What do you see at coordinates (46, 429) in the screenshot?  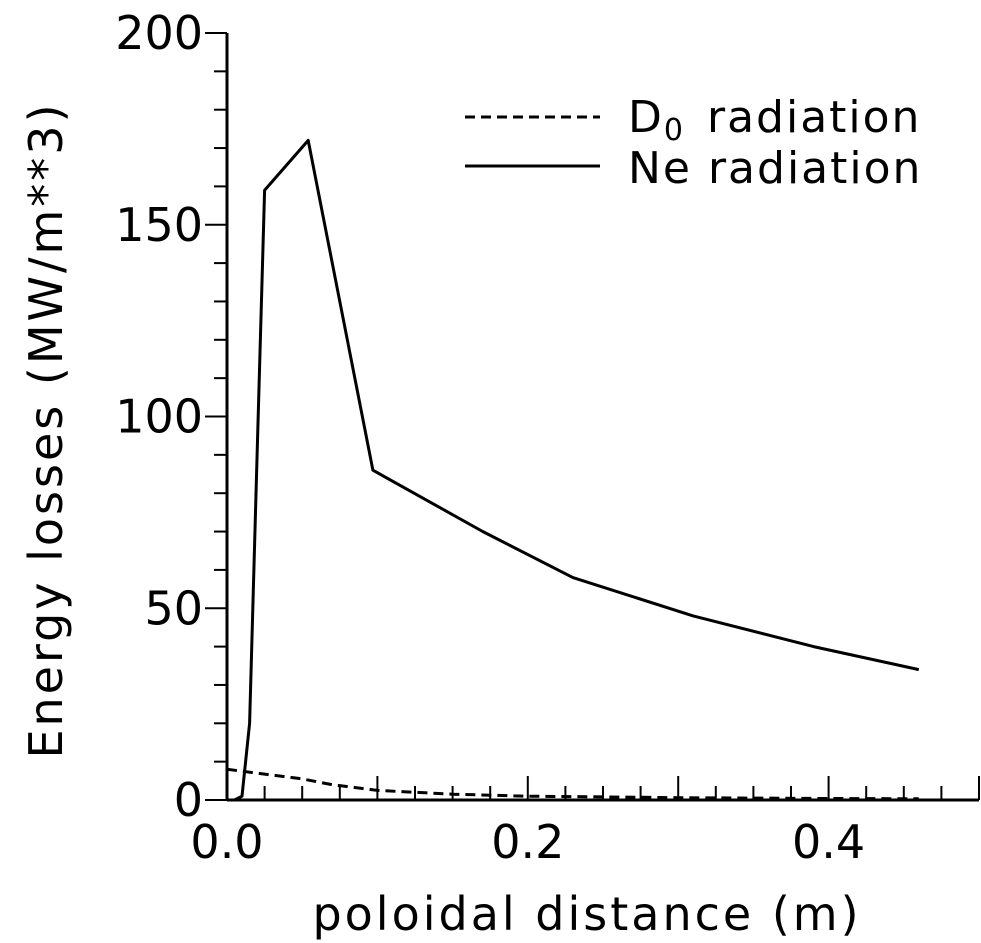 I see `y-axis-title: Energy losses (MW/m**3)` at bounding box center [46, 429].